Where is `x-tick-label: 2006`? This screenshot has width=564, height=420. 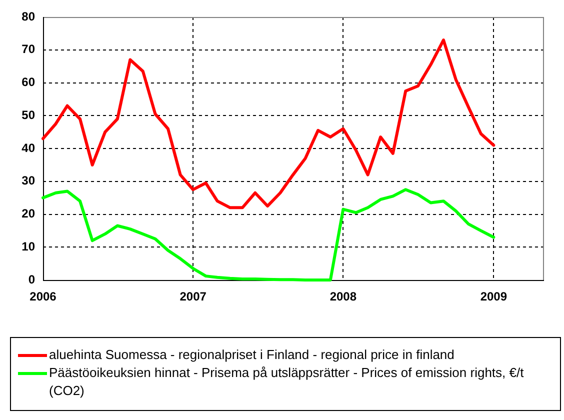
x-tick-label: 2006 is located at coordinates (43, 297).